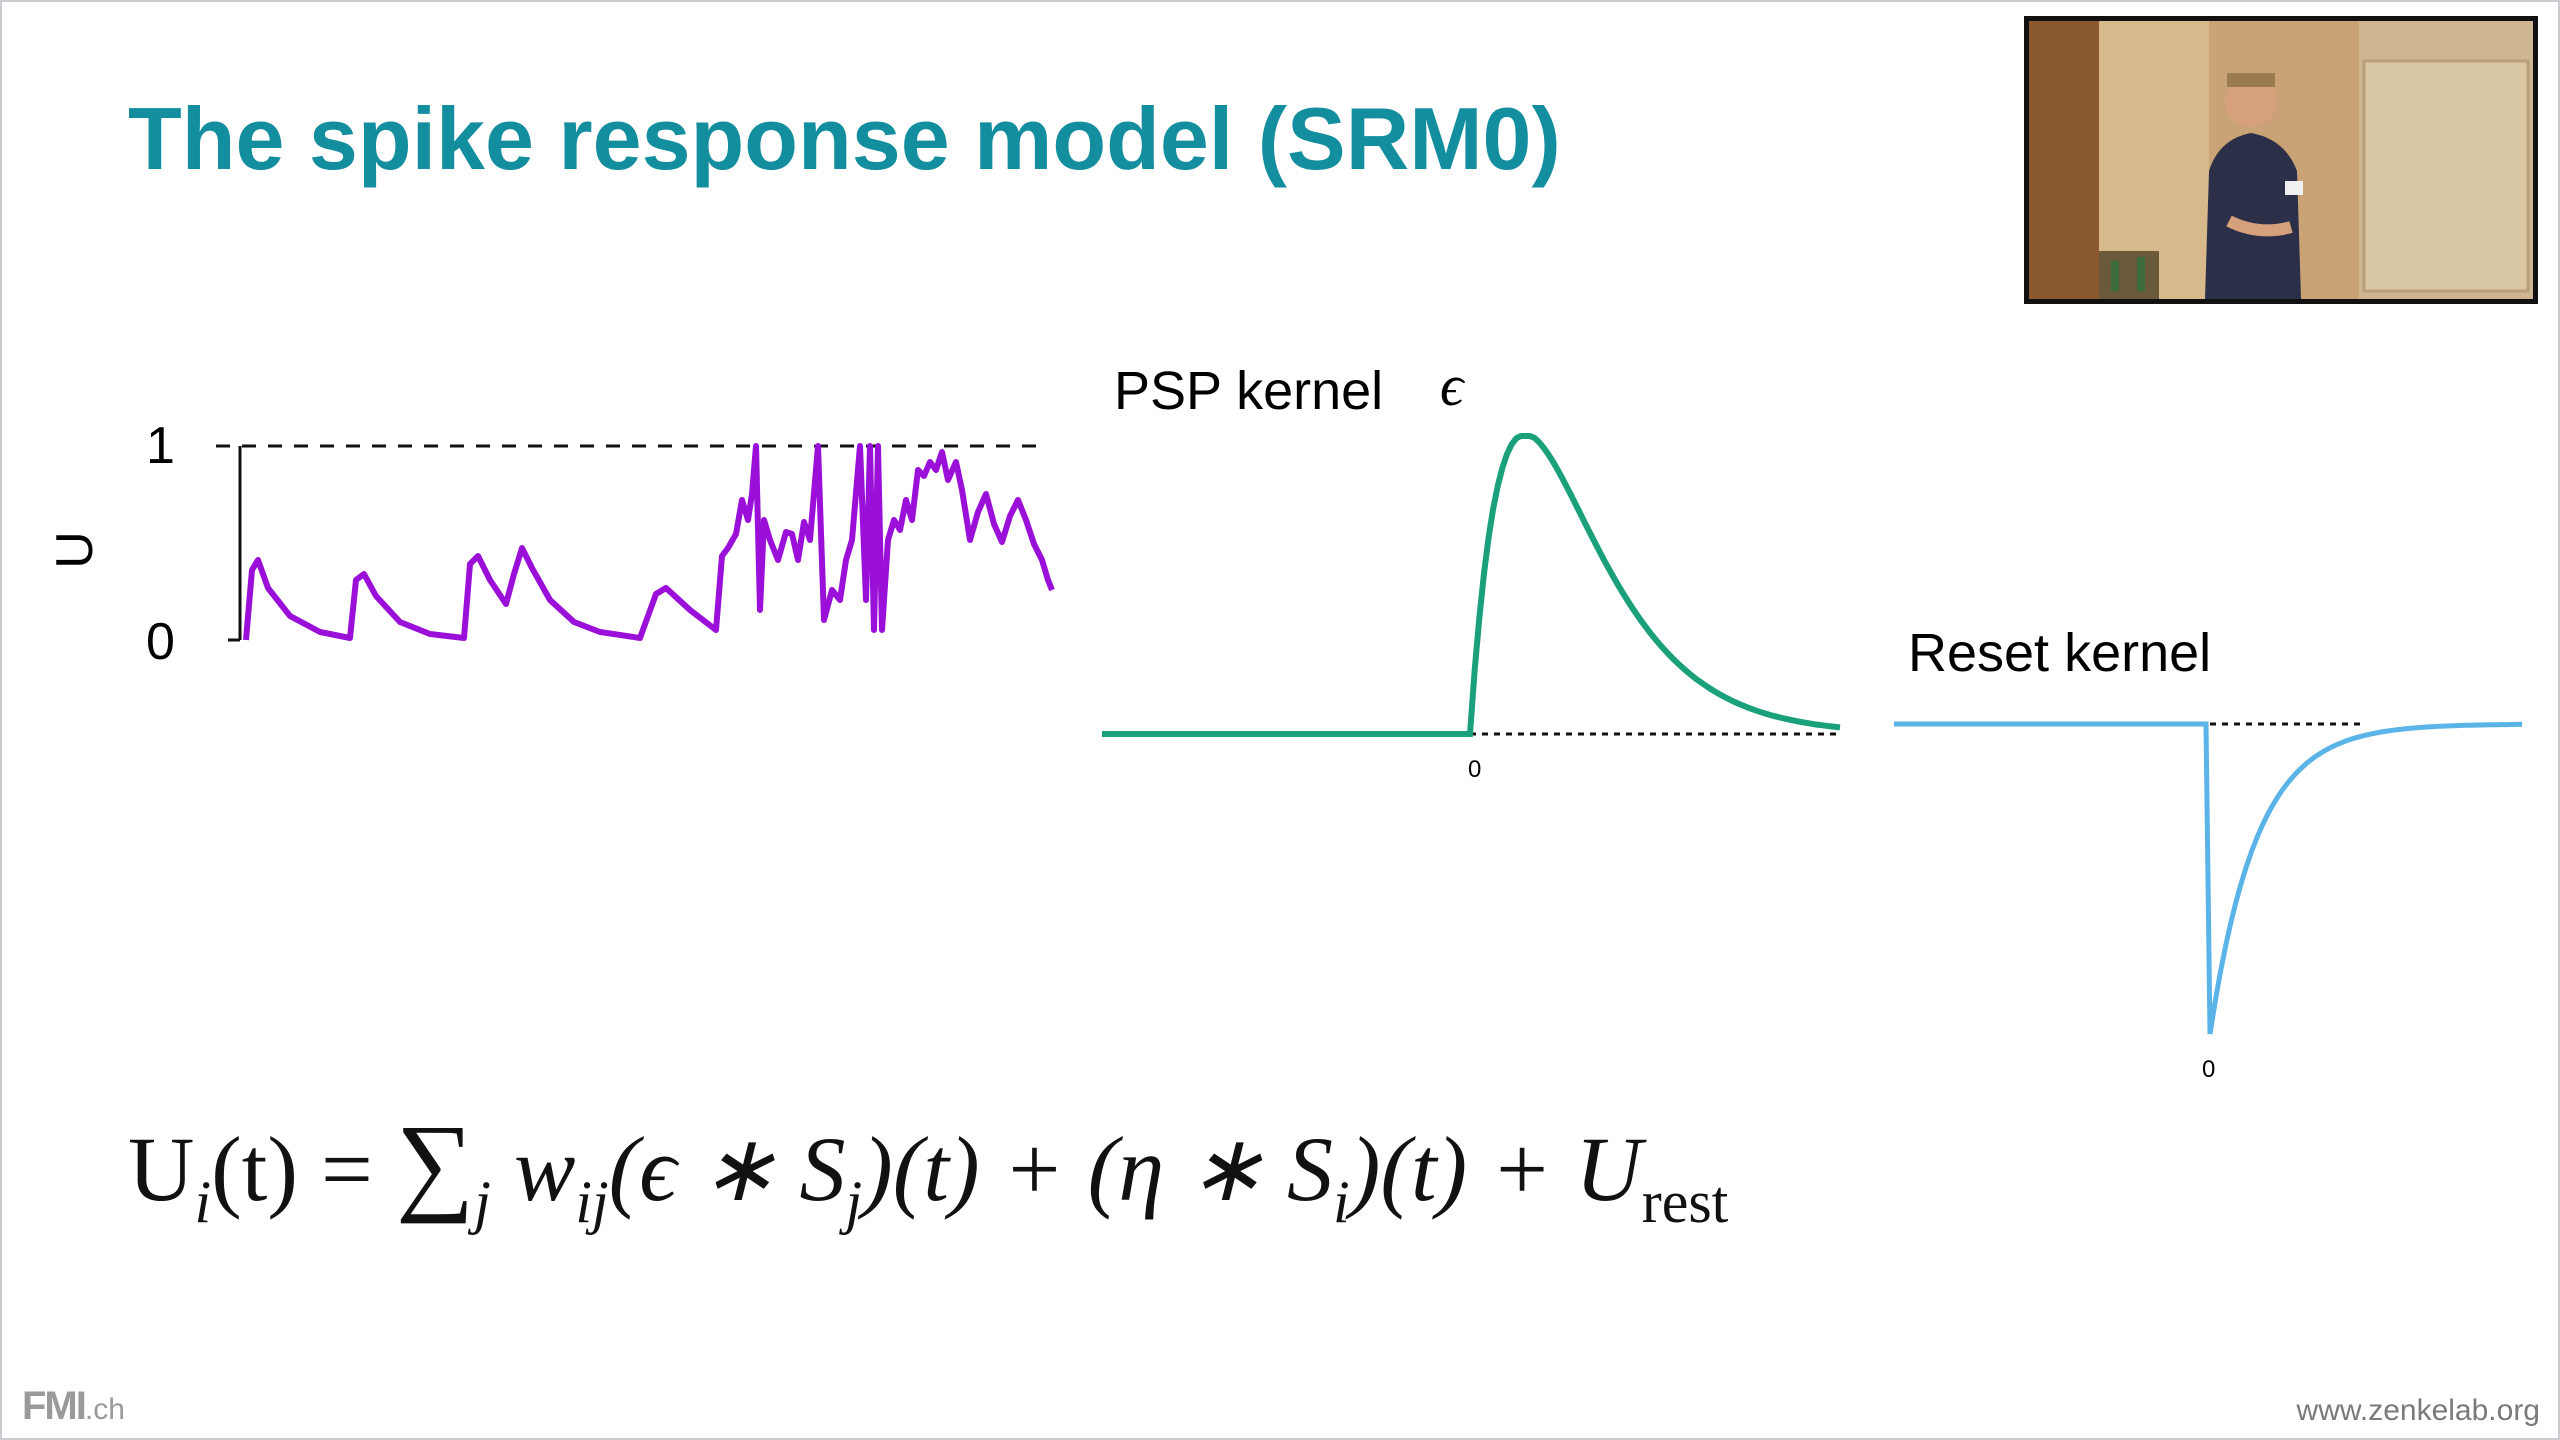 This screenshot has height=1440, width=2560. Describe the element at coordinates (435, 1163) in the screenshot. I see `formula-sum: ∑` at that location.